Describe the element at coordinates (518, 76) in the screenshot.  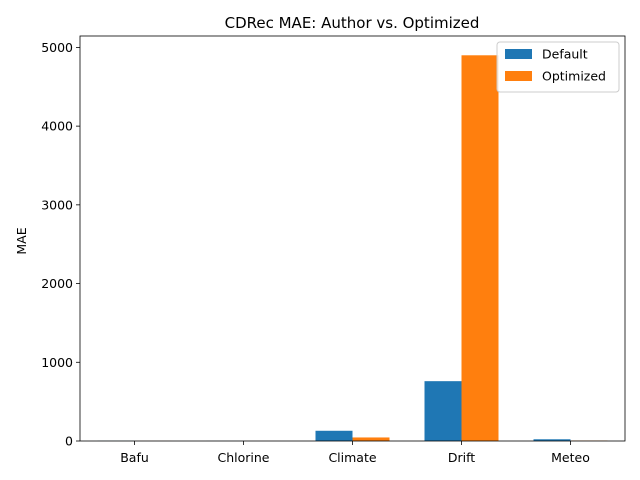
I see `legend-swatch-optimized` at that location.